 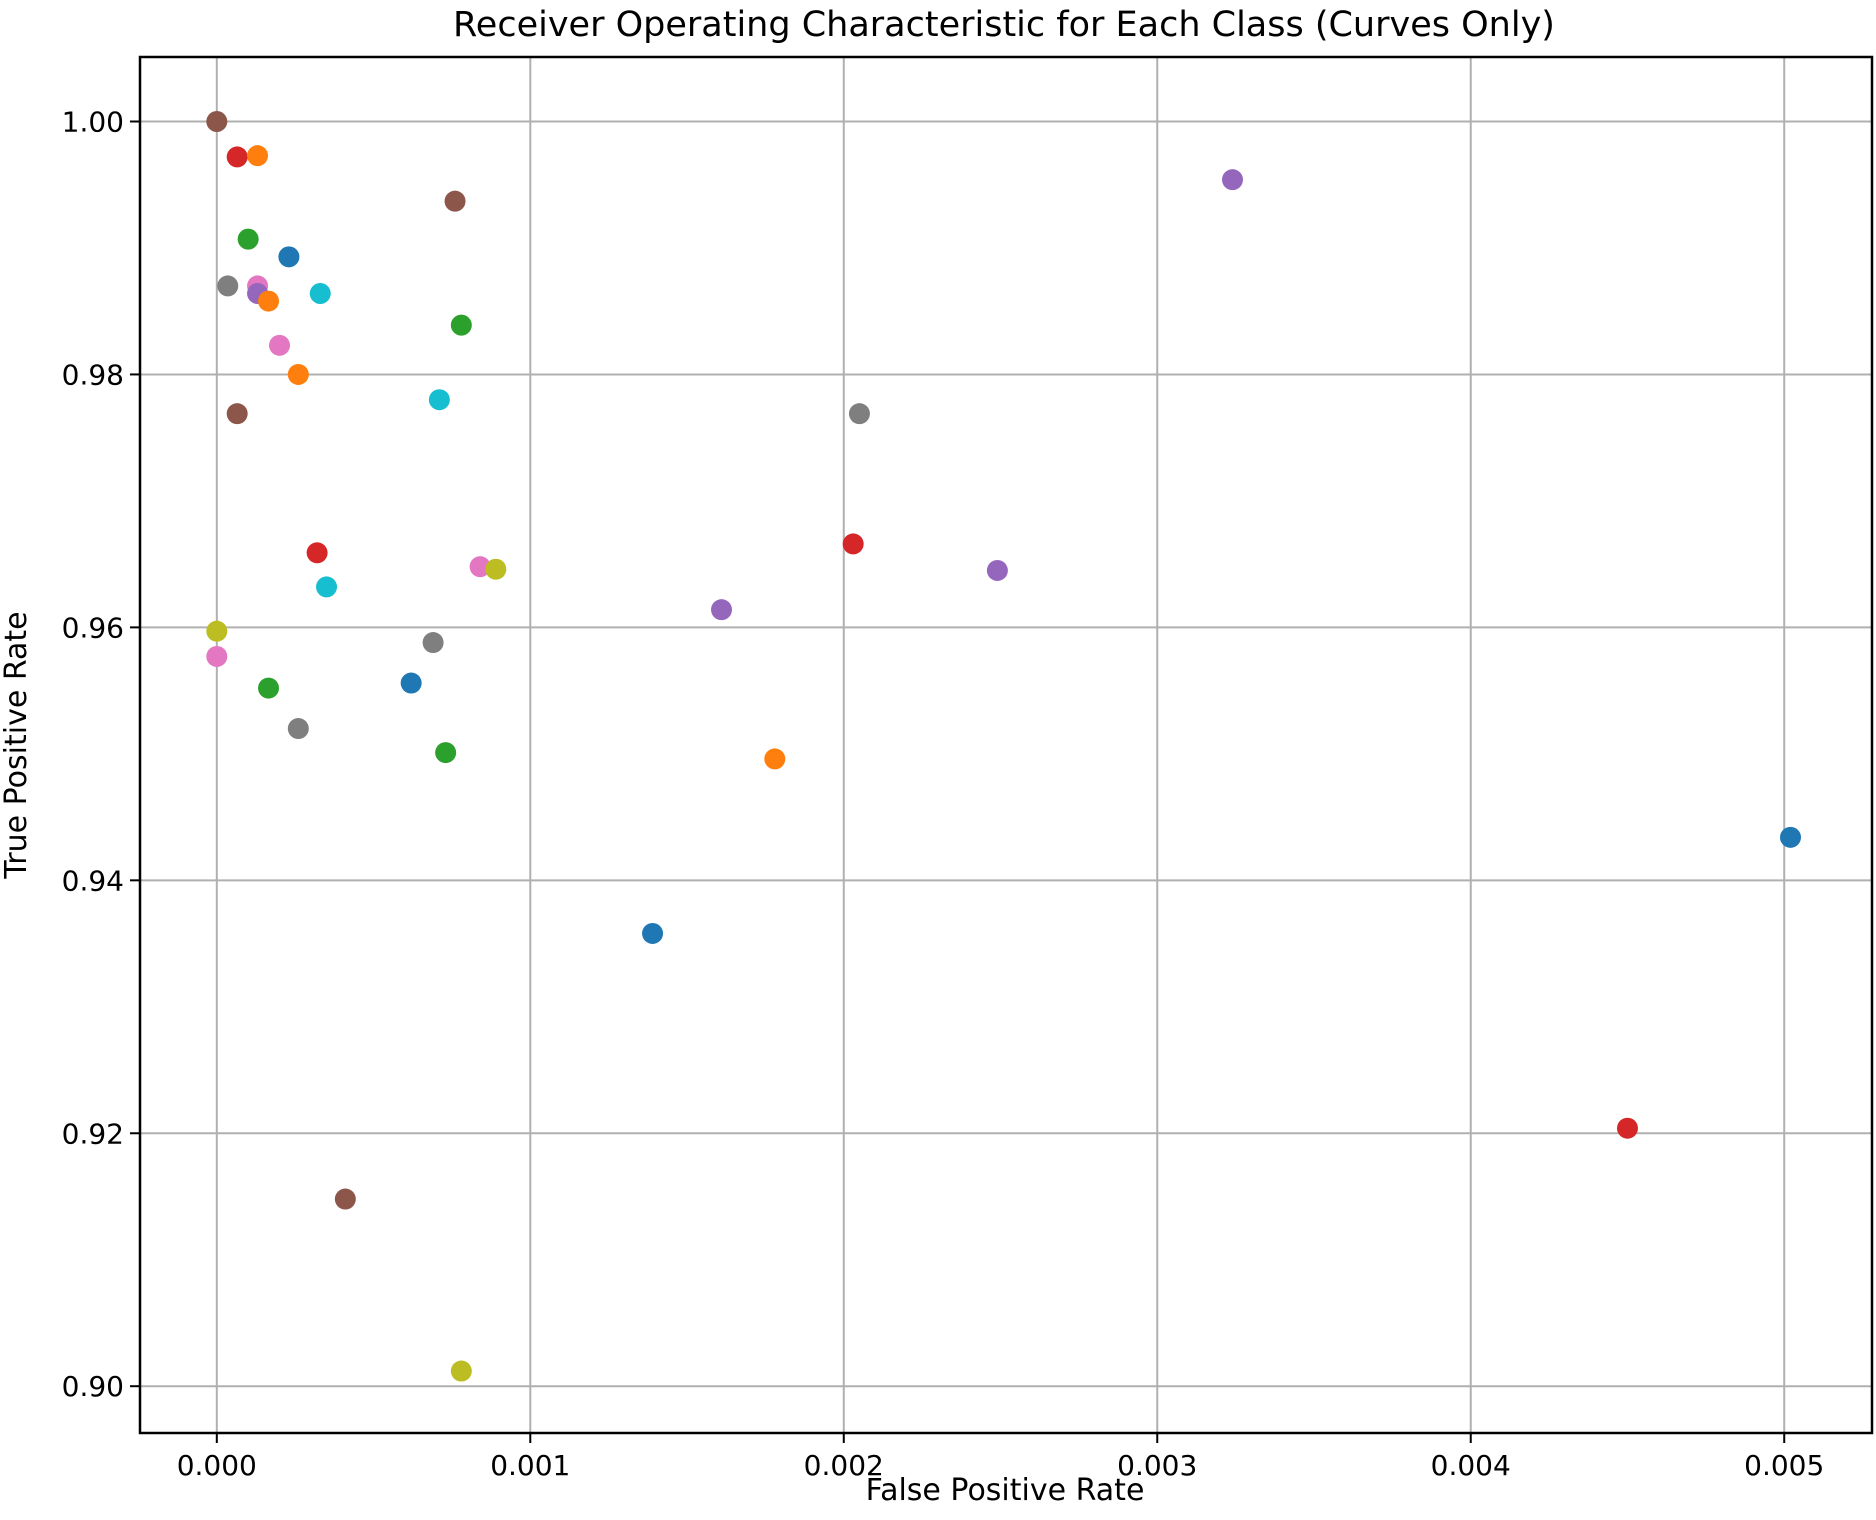 I want to click on x-tick-label: 0.005, so click(x=1784, y=1465).